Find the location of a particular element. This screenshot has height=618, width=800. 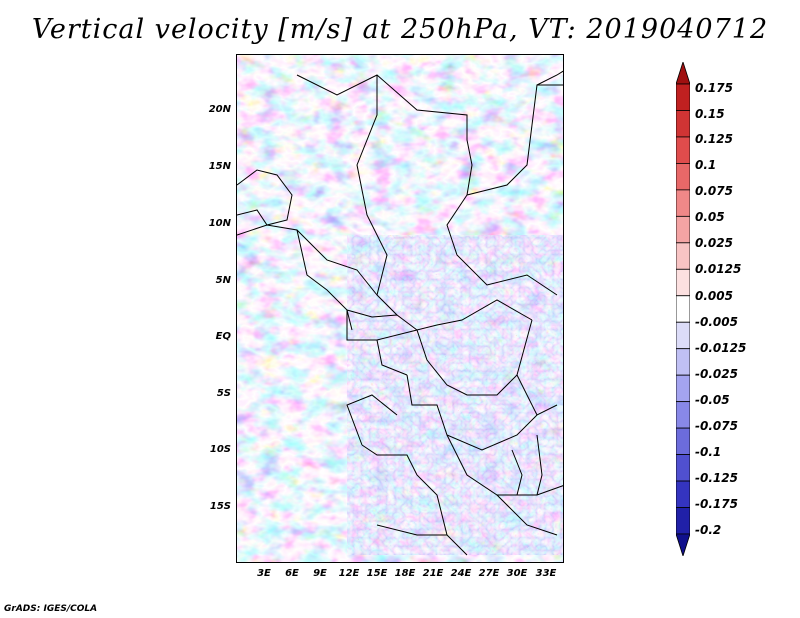

colorbar-label: 0.175 is located at coordinates (714, 88).